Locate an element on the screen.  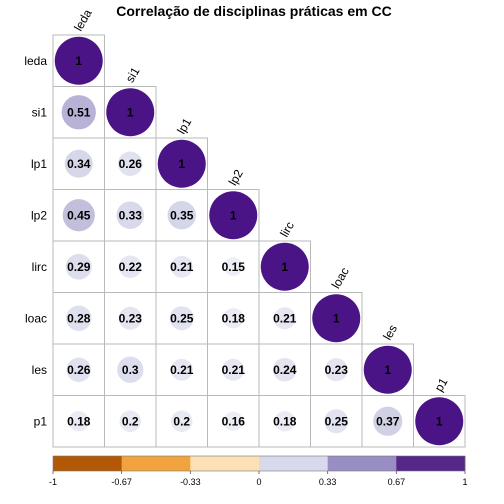
cell-lirc-si1: 0.22 is located at coordinates (130, 266).